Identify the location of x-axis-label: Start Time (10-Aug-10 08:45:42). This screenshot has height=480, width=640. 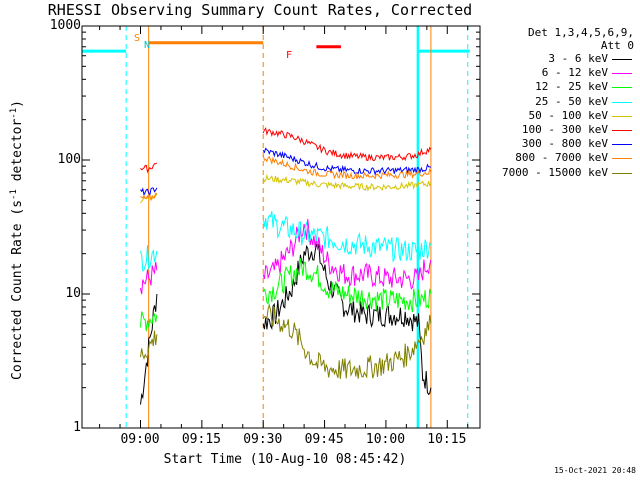
(285, 459).